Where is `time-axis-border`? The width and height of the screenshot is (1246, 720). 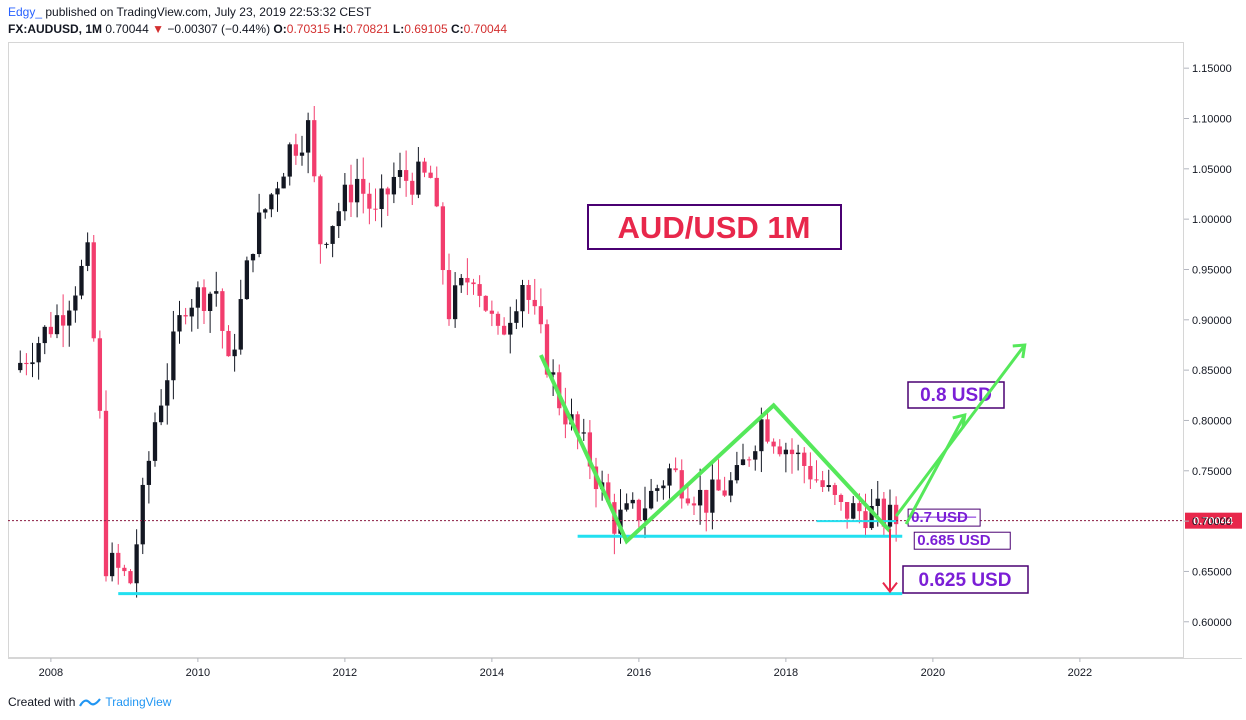 time-axis-border is located at coordinates (625, 658).